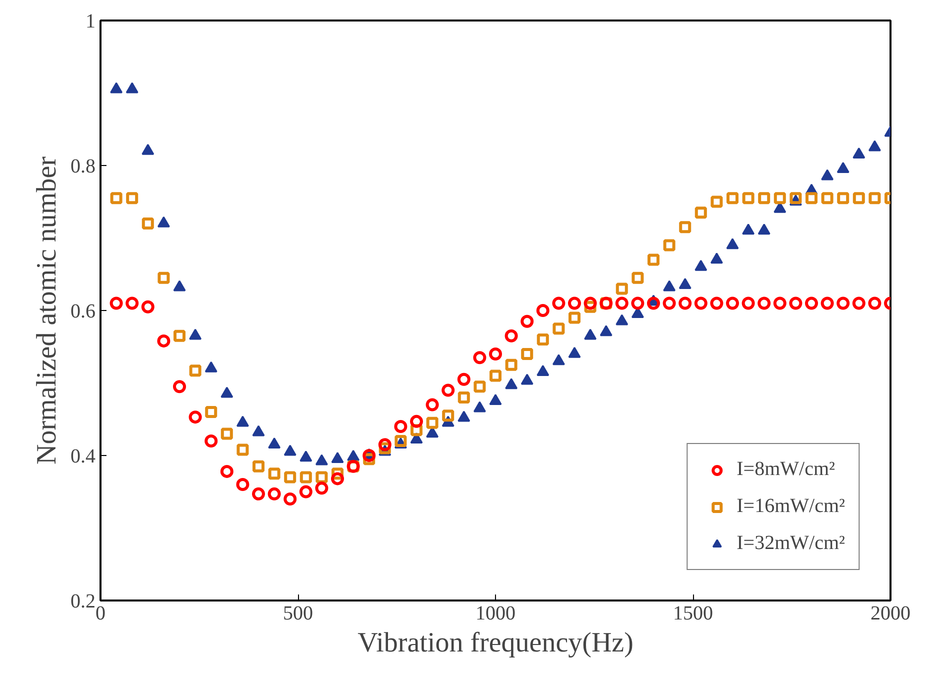 The height and width of the screenshot is (677, 934). I want to click on x-tick-label: 500, so click(298, 613).